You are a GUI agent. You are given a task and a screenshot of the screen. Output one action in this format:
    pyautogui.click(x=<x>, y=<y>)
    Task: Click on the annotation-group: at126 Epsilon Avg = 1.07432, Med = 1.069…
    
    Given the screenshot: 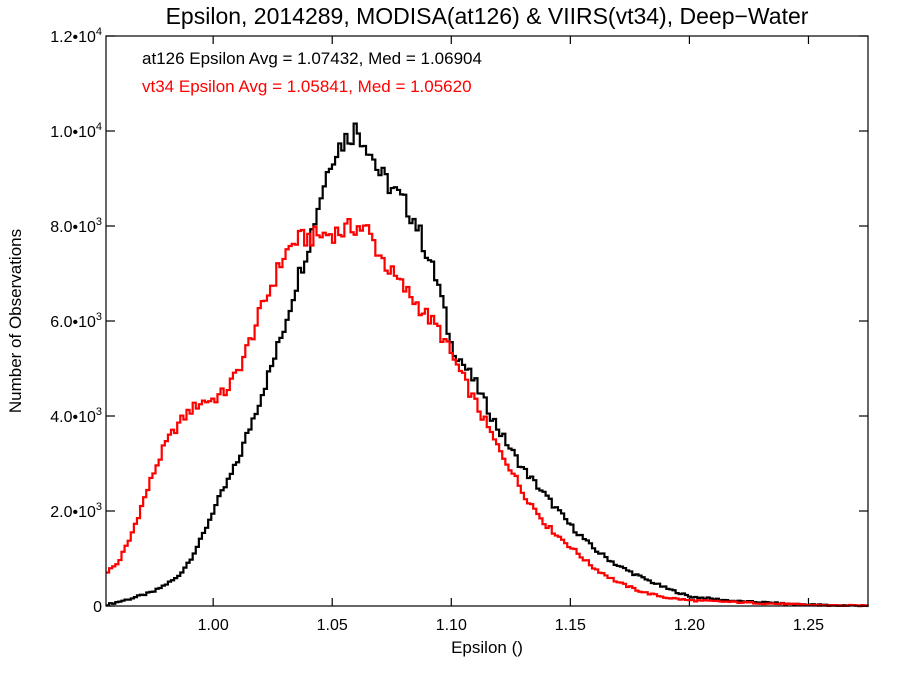 What is the action you would take?
    pyautogui.click(x=312, y=72)
    